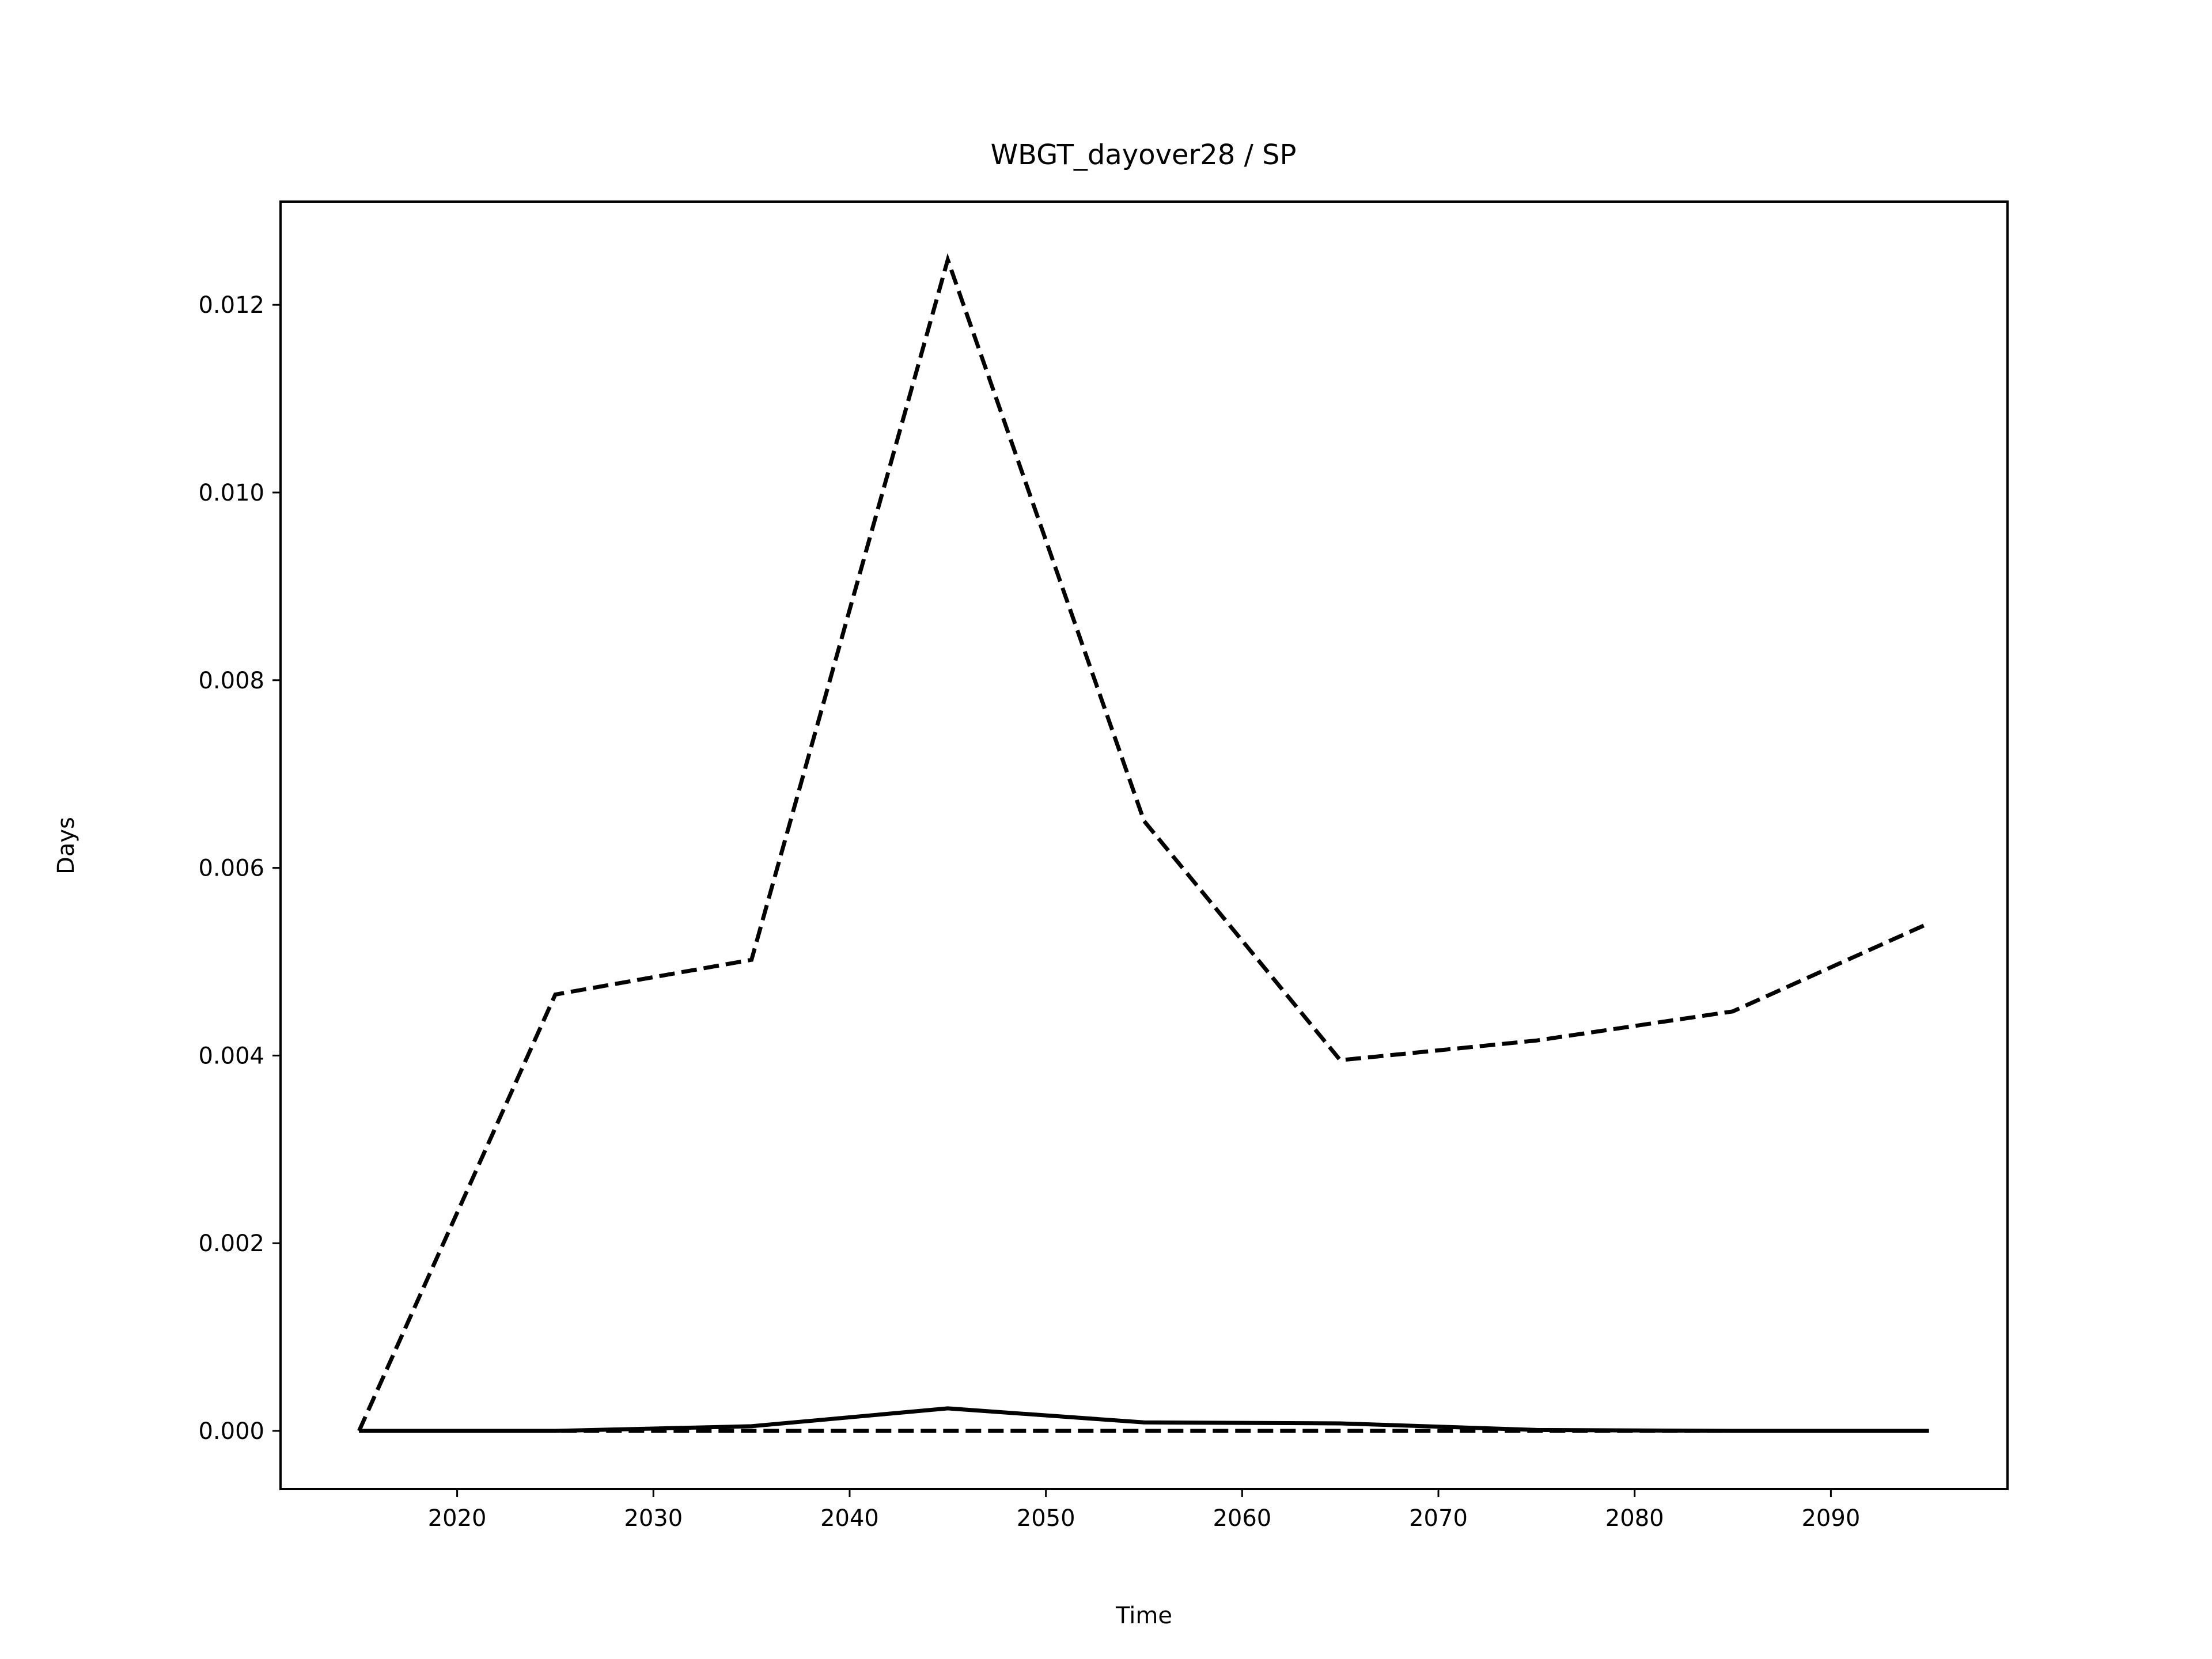 The width and height of the screenshot is (2212, 1659). I want to click on x-tick-label: 2070, so click(1438, 1518).